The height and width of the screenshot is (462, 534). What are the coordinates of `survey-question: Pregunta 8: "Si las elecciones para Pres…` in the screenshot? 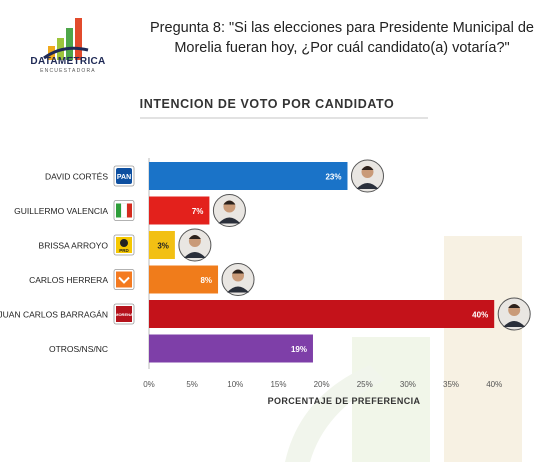 It's located at (342, 38).